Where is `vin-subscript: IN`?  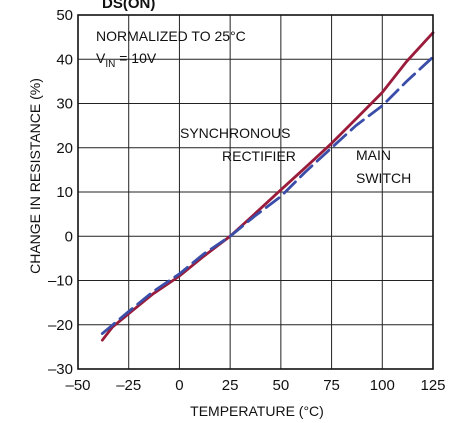 vin-subscript: IN is located at coordinates (110, 64).